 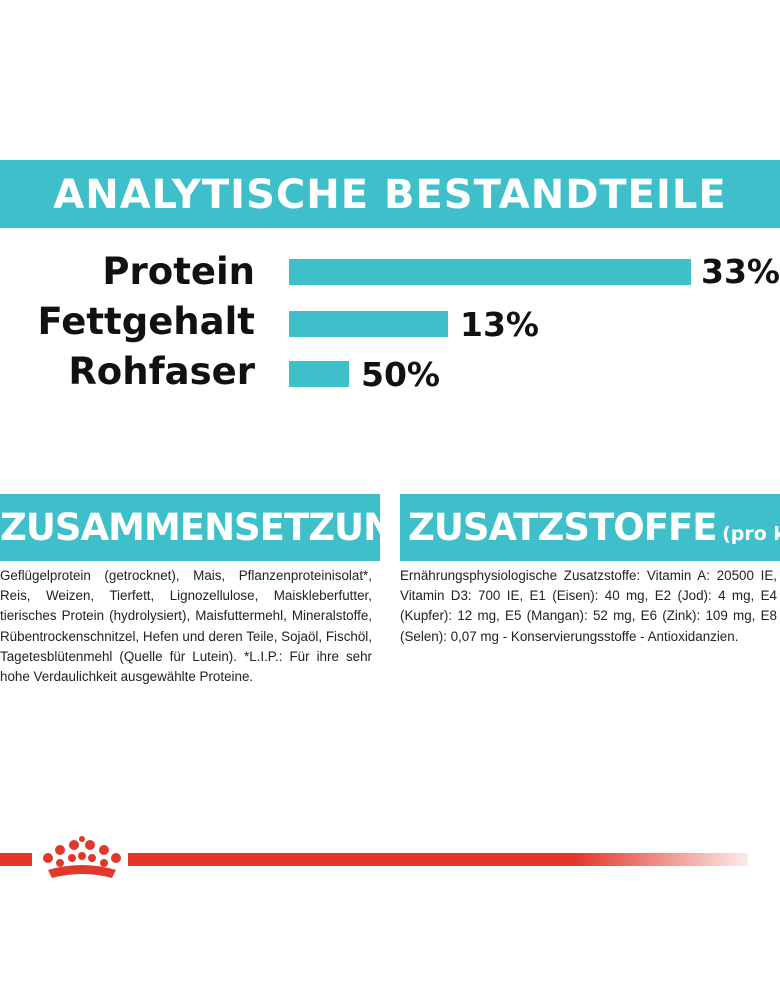 I want to click on fat-label: Fettgehalt, so click(x=146, y=321).